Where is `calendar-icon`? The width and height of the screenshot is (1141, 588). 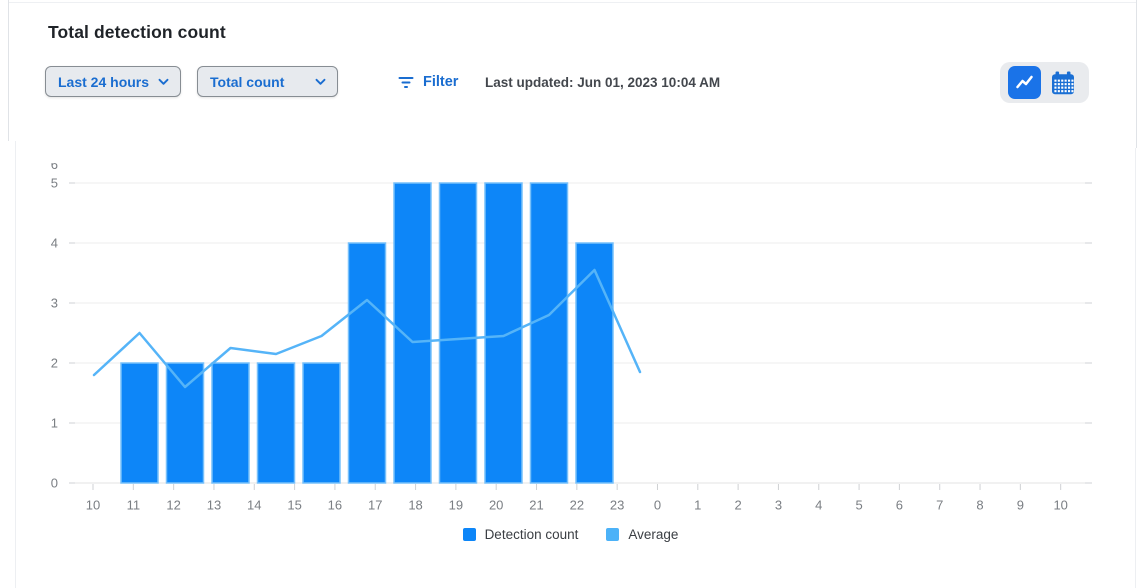
calendar-icon is located at coordinates (1063, 83).